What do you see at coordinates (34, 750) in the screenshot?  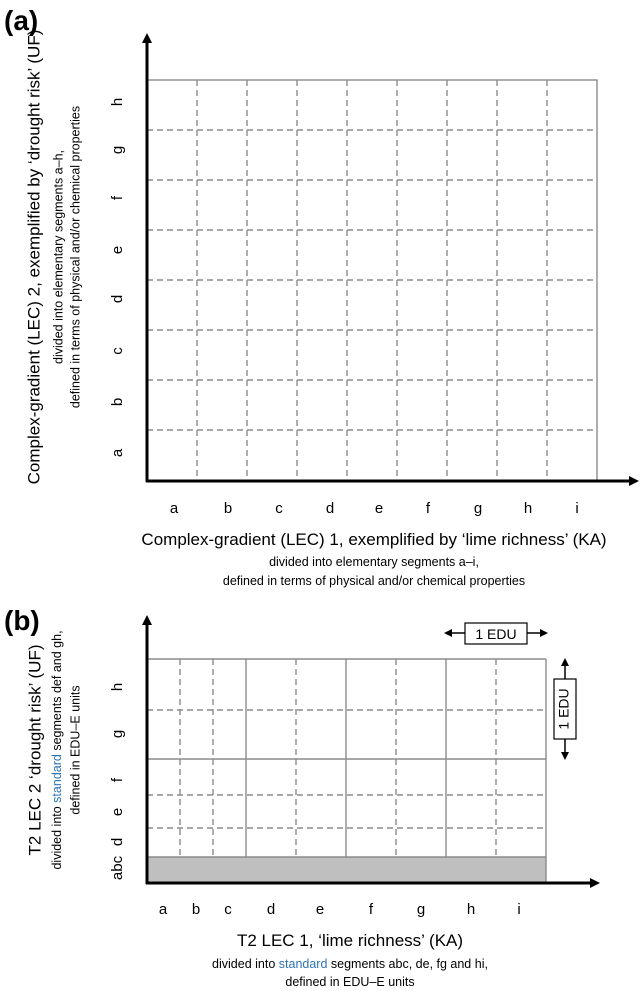 I see `panel-b-y-title: T2 LEC 2 ‘drought risk’ (UF)` at bounding box center [34, 750].